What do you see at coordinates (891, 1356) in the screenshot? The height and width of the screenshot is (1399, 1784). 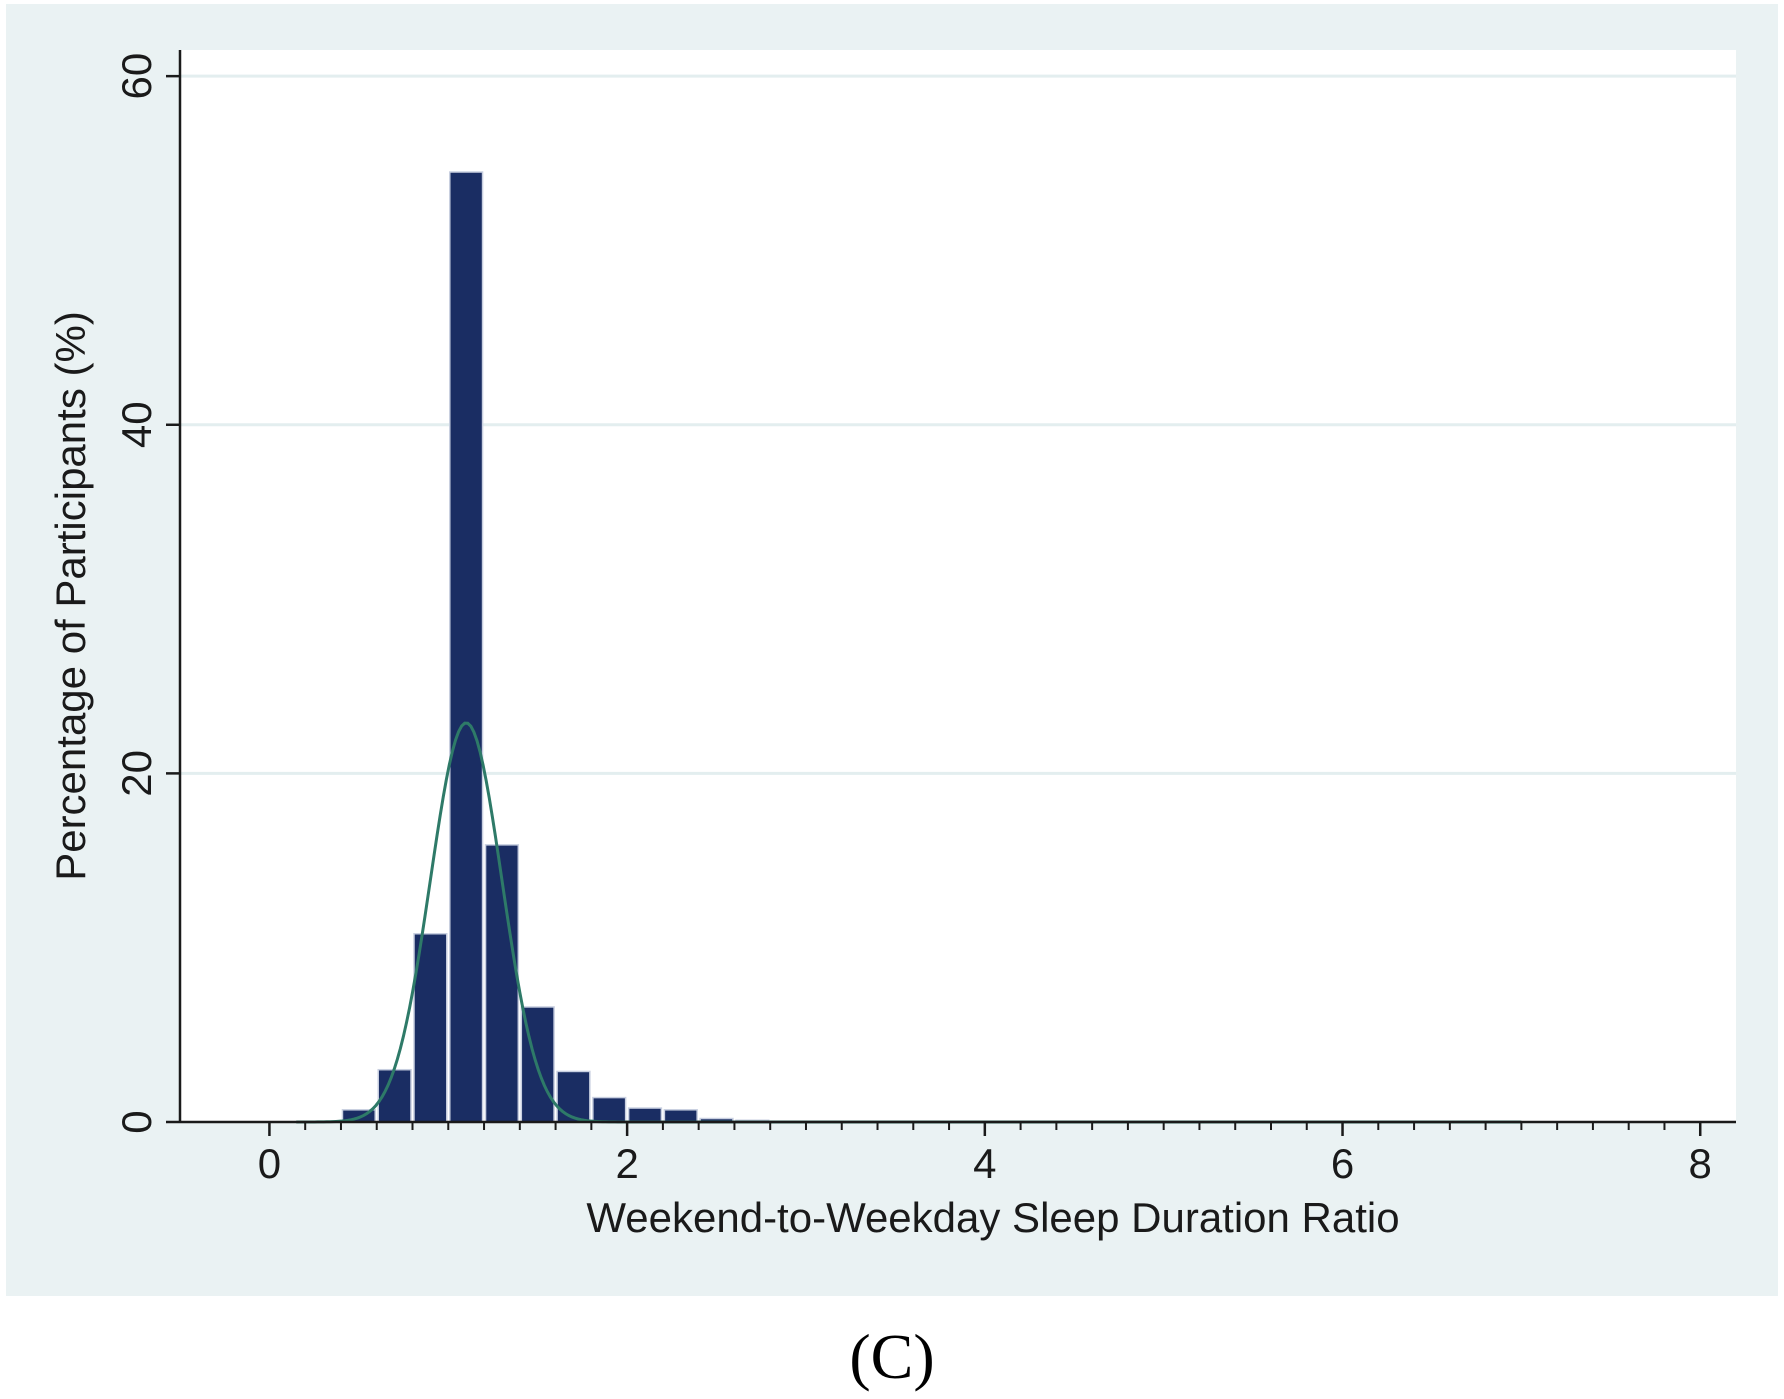 I see `panel-label: (C)` at bounding box center [891, 1356].